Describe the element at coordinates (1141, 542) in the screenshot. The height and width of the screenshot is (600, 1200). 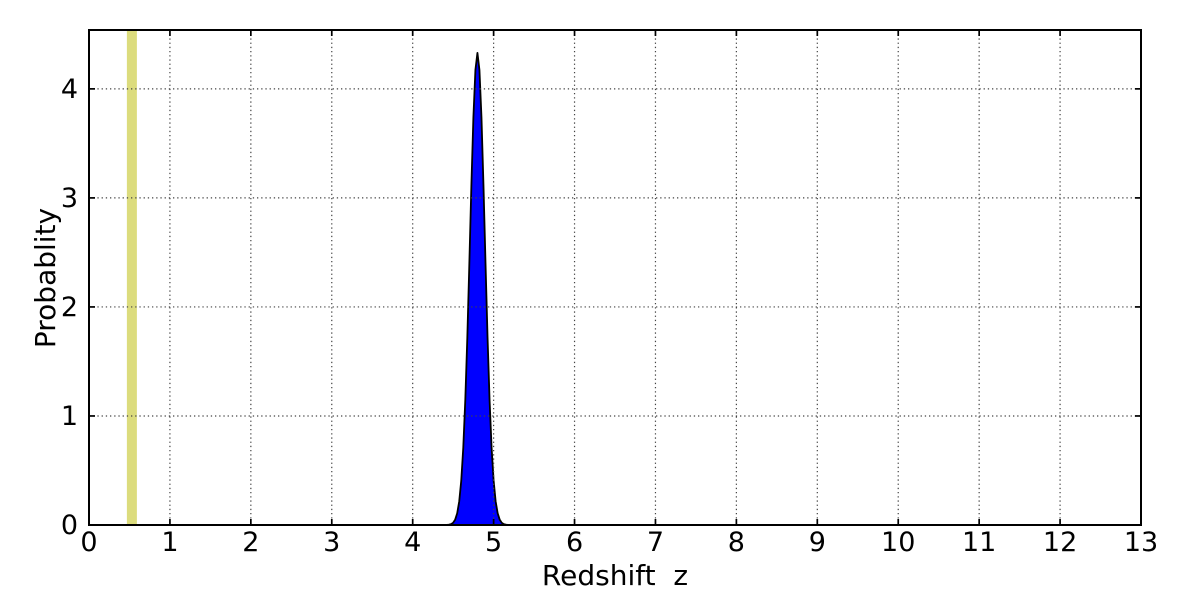
I see `x-tick-label-13: 13` at that location.